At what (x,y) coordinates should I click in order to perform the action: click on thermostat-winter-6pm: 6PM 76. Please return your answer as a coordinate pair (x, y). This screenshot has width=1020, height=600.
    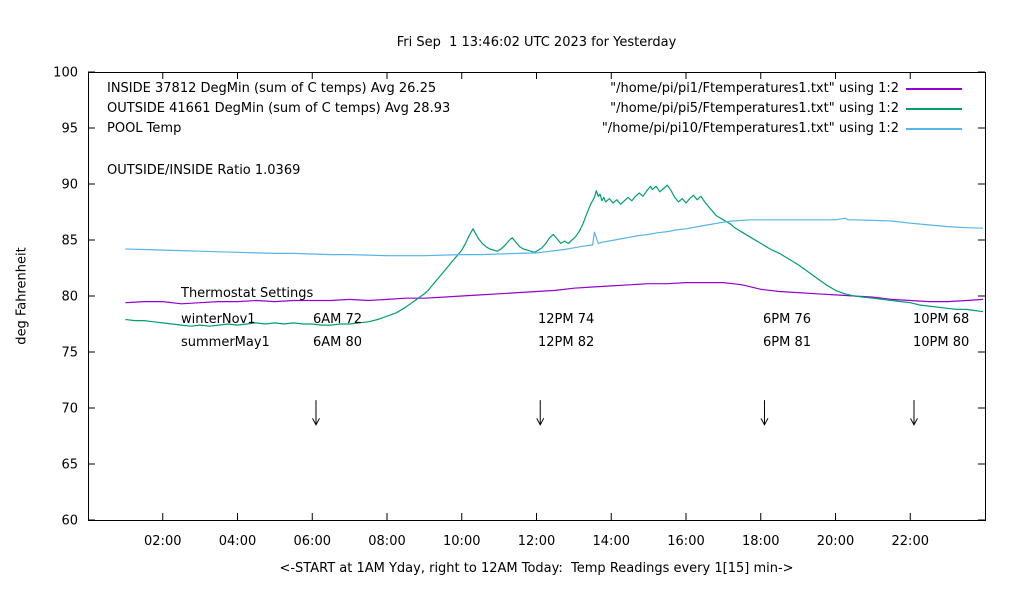
    Looking at the image, I should click on (787, 319).